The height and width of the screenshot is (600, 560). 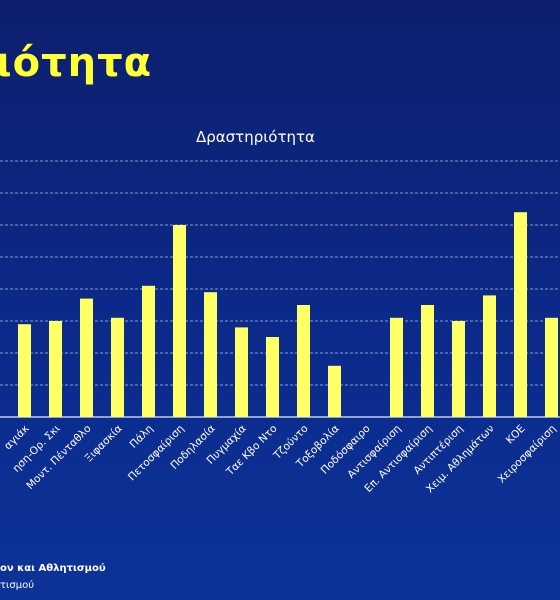 What do you see at coordinates (53, 568) in the screenshot?
I see `footer-organization: ον και Αθλητισμού` at bounding box center [53, 568].